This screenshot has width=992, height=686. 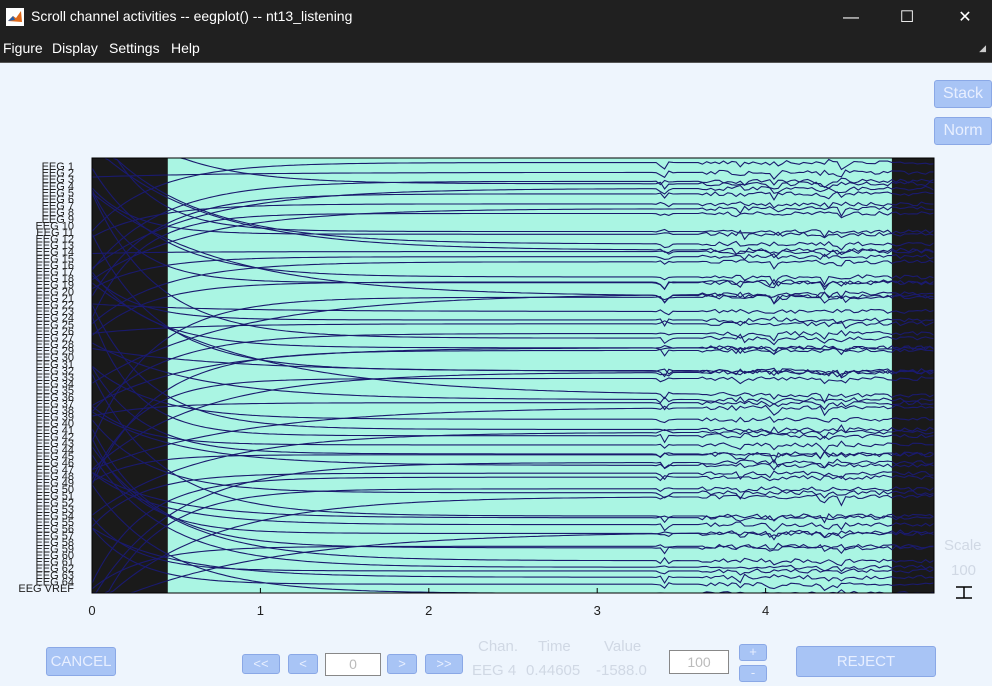 What do you see at coordinates (58, 207) in the screenshot?
I see `channel-label: EEG 7` at bounding box center [58, 207].